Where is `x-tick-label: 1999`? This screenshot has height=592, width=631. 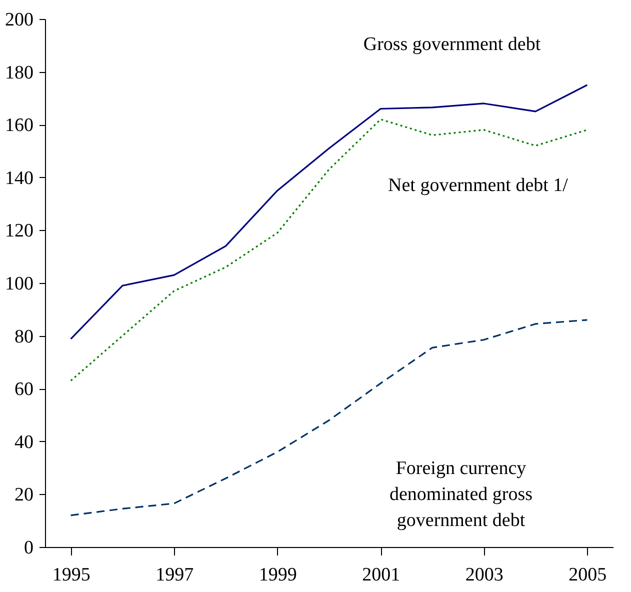 x-tick-label: 1999 is located at coordinates (277, 575).